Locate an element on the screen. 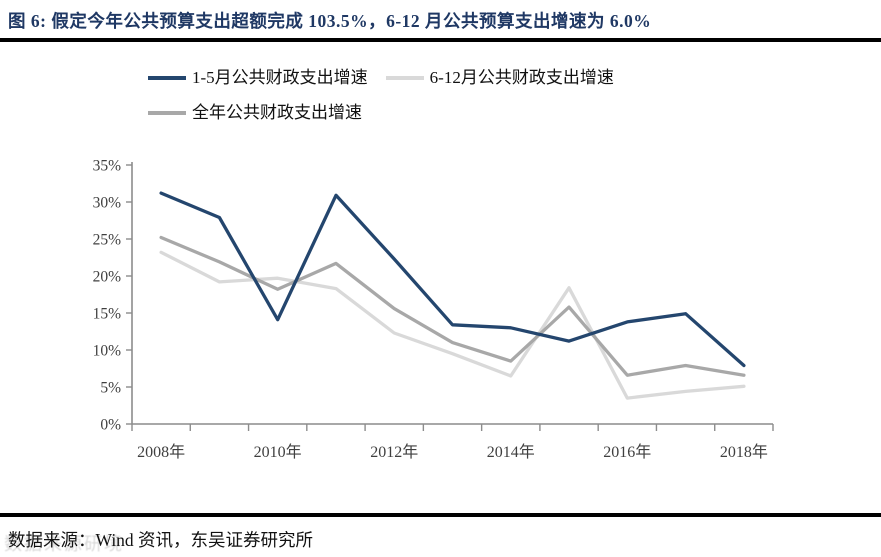 This screenshot has width=881, height=557. legend-label: 6-12月公共财政支出增速 is located at coordinates (521, 77).